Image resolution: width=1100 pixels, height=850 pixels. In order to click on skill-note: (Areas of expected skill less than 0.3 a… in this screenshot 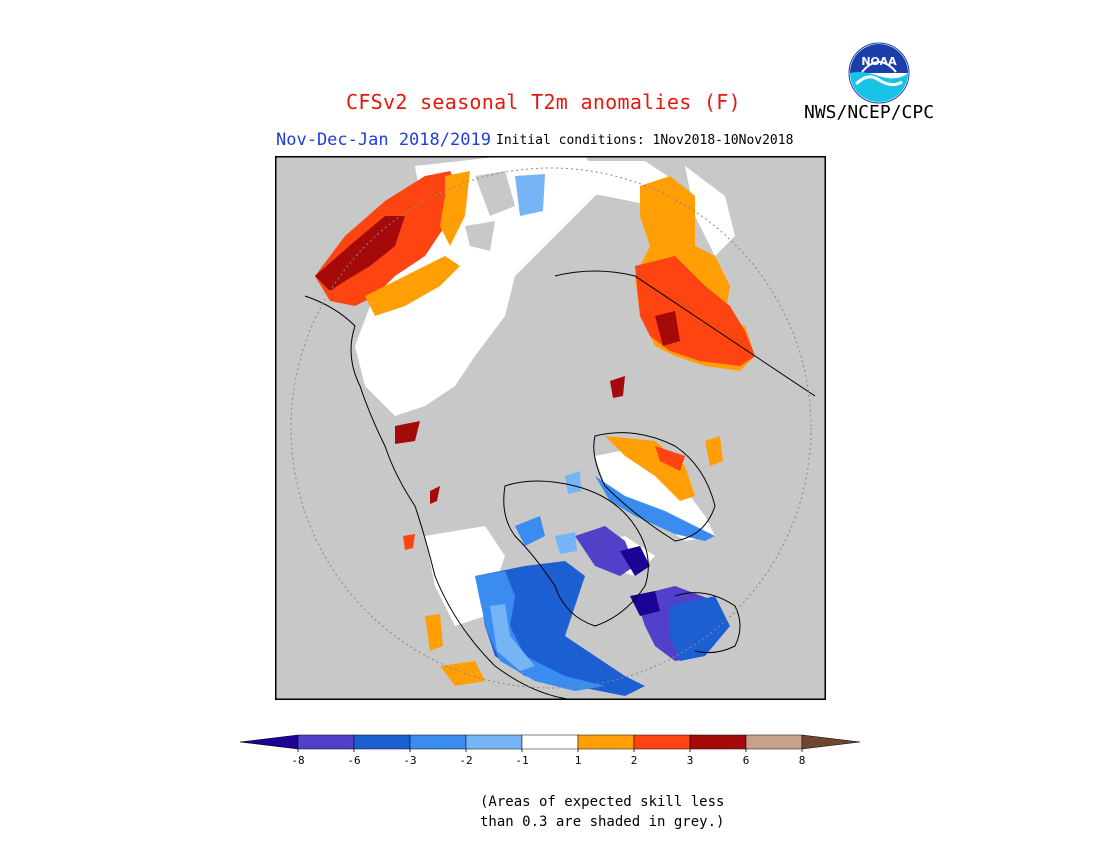, I will do `click(602, 812)`.